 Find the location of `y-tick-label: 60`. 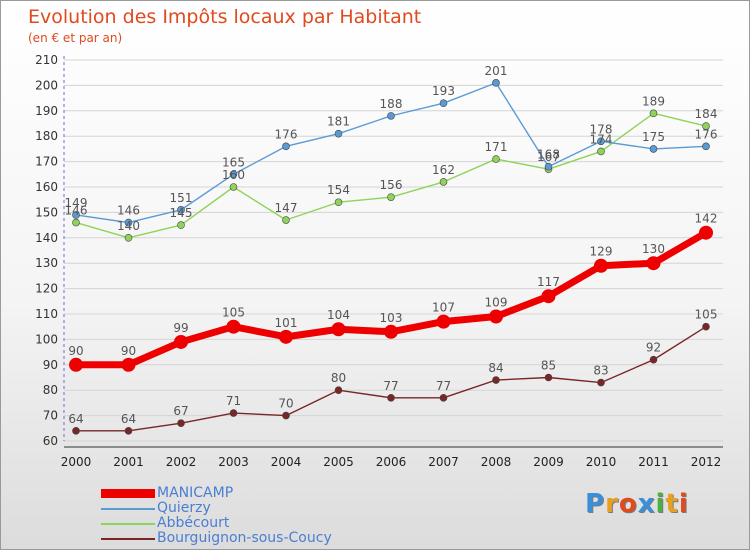

y-tick-label: 60 is located at coordinates (50, 441).